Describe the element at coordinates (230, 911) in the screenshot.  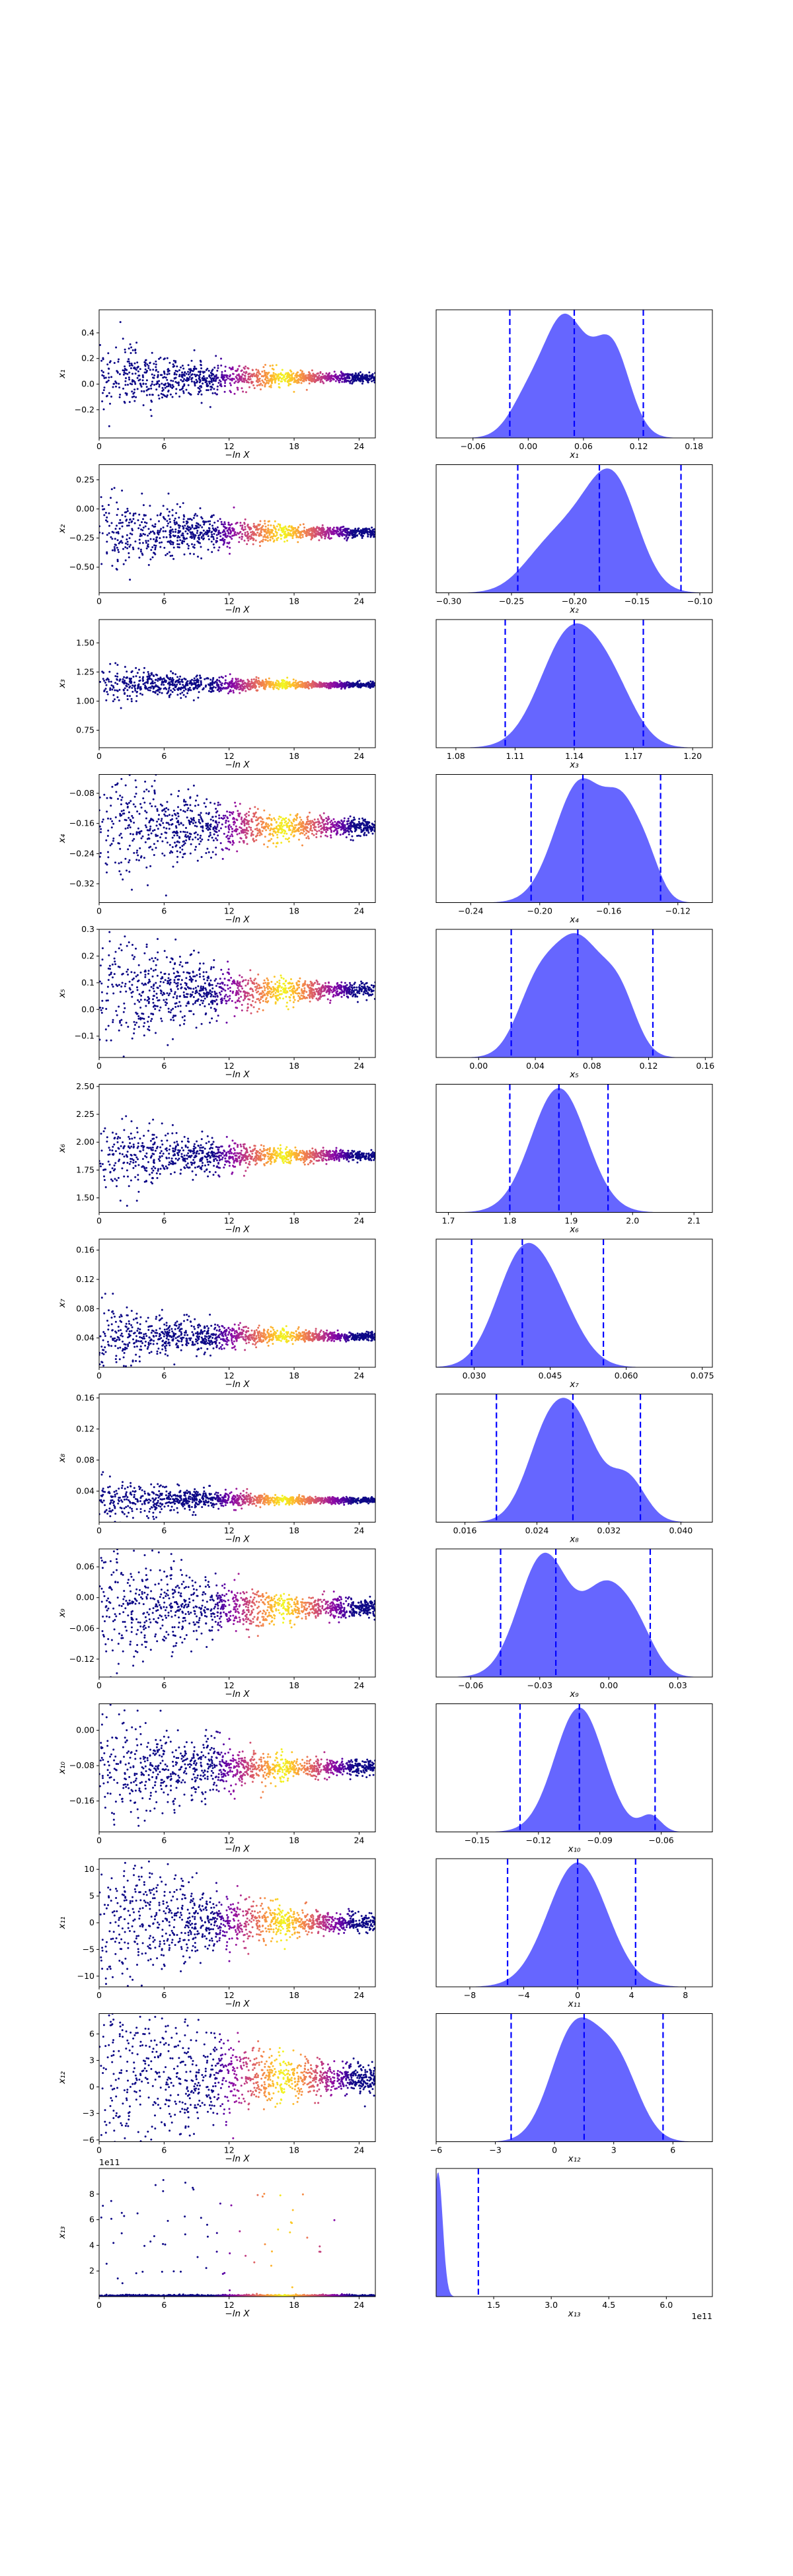
I see `scatter-x-tick-label: 12` at that location.